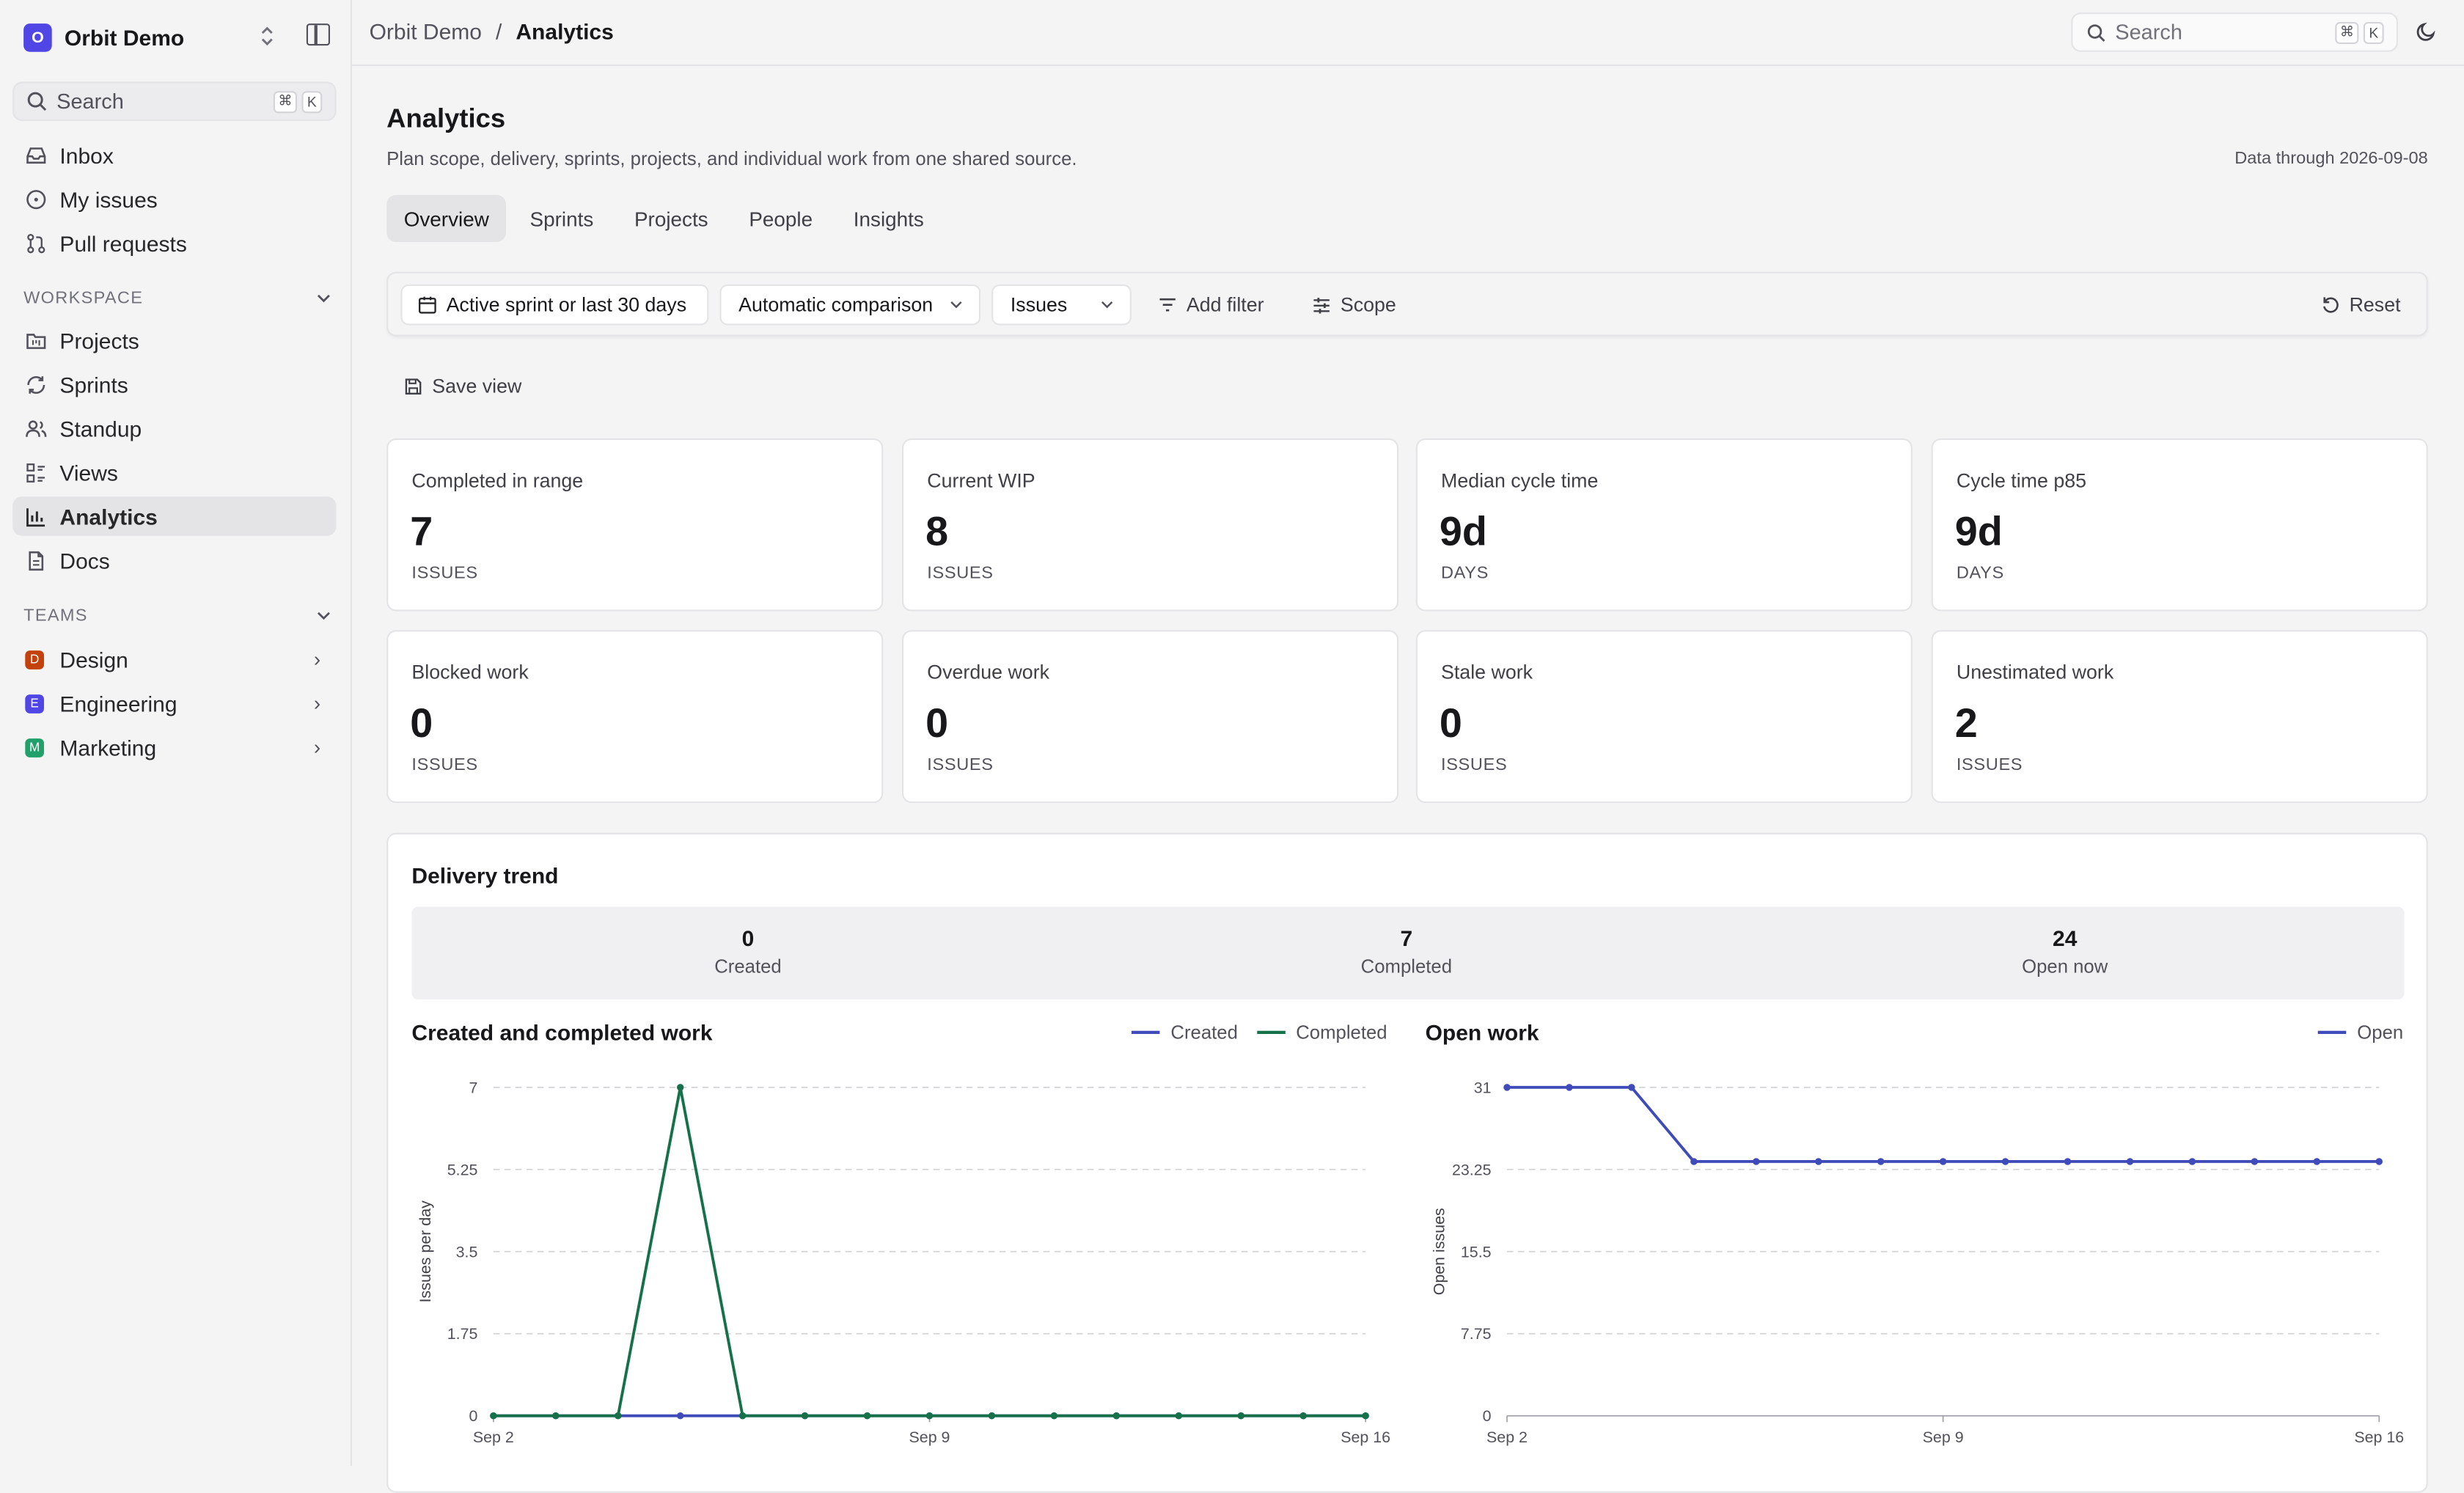  I want to click on team-label: Marketing, so click(108, 747).